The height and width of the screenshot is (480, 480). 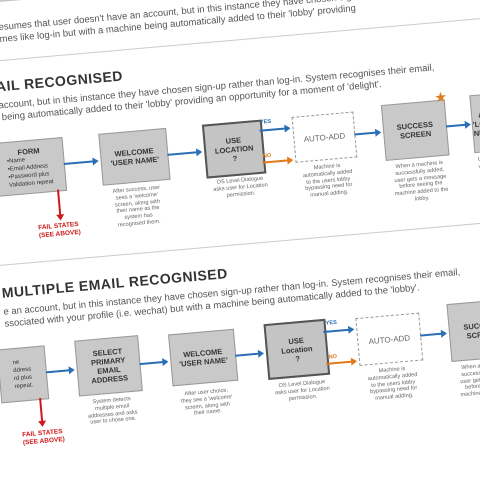 I want to click on form-fields-list: ne ddress rd plus repeat., so click(x=22, y=375).